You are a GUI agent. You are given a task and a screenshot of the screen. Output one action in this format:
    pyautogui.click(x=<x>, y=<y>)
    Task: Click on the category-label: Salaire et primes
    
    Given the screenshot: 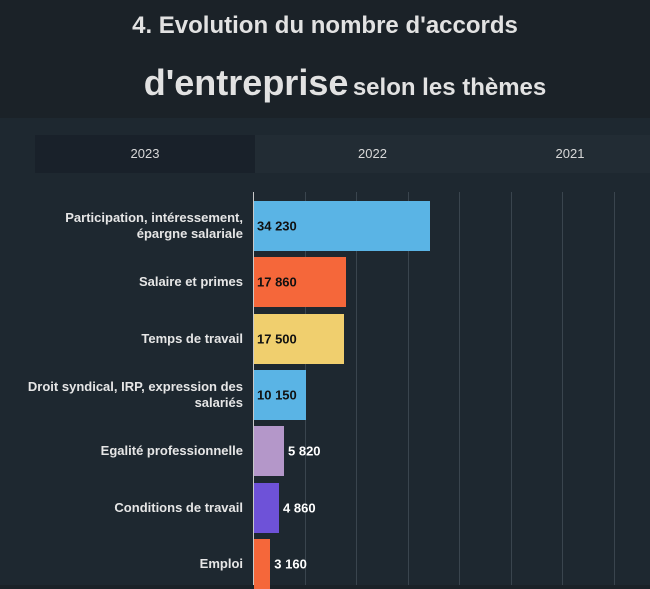 What is the action you would take?
    pyautogui.click(x=190, y=282)
    